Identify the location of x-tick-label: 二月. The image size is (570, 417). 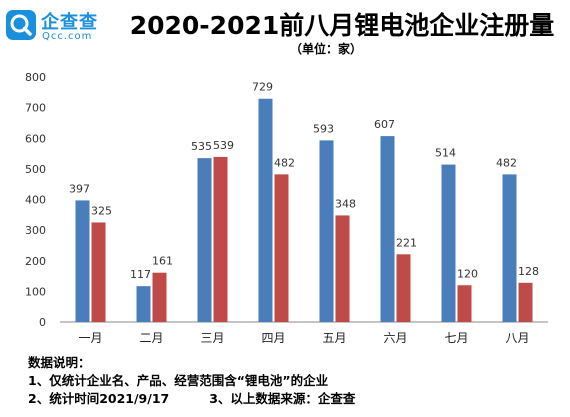
(151, 338).